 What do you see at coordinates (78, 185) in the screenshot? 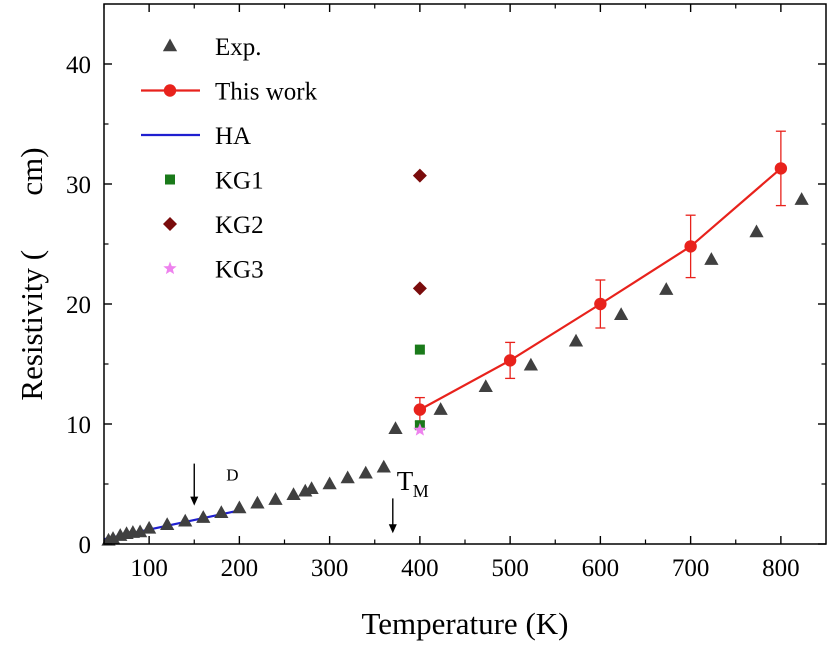
I see `y-tick-label: 30` at bounding box center [78, 185].